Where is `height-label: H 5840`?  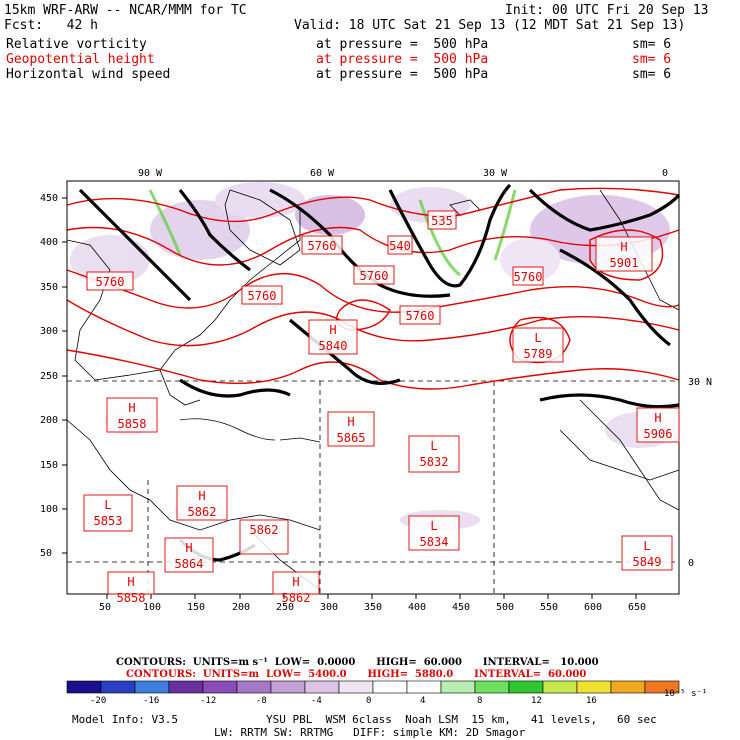
height-label: H 5840 is located at coordinates (333, 337).